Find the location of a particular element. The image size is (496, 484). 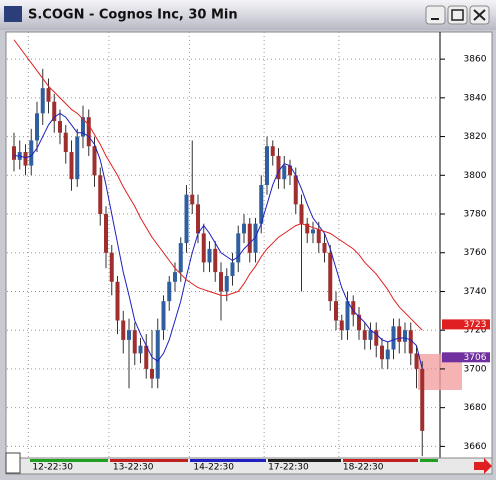

close-icon is located at coordinates (479, 15).